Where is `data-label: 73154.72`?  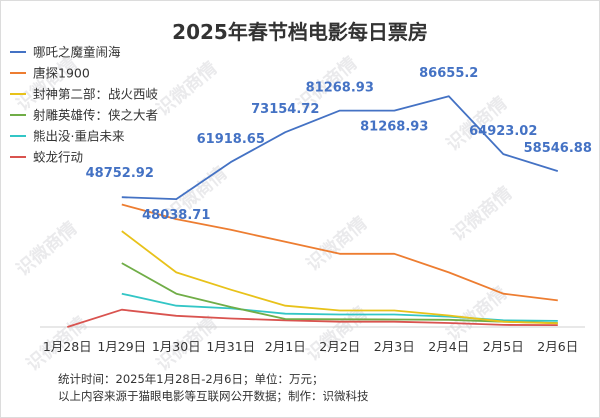
data-label: 73154.72 is located at coordinates (285, 109).